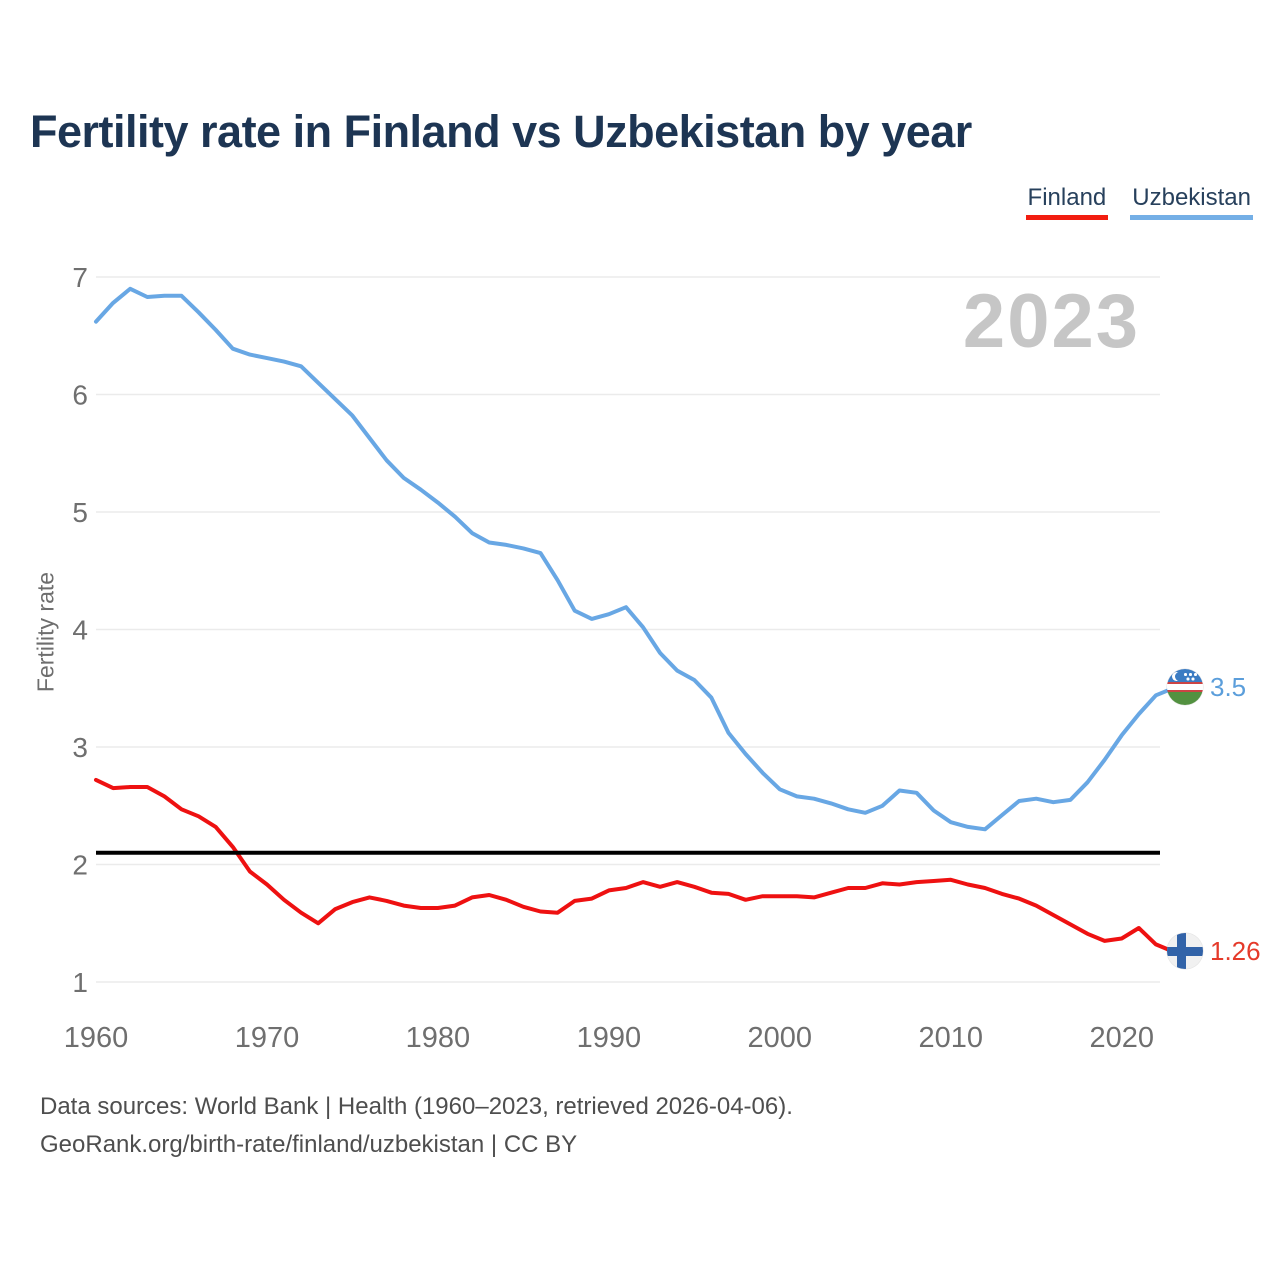 The height and width of the screenshot is (1280, 1280). What do you see at coordinates (1067, 197) in the screenshot?
I see `legend-label-finland: Finland` at bounding box center [1067, 197].